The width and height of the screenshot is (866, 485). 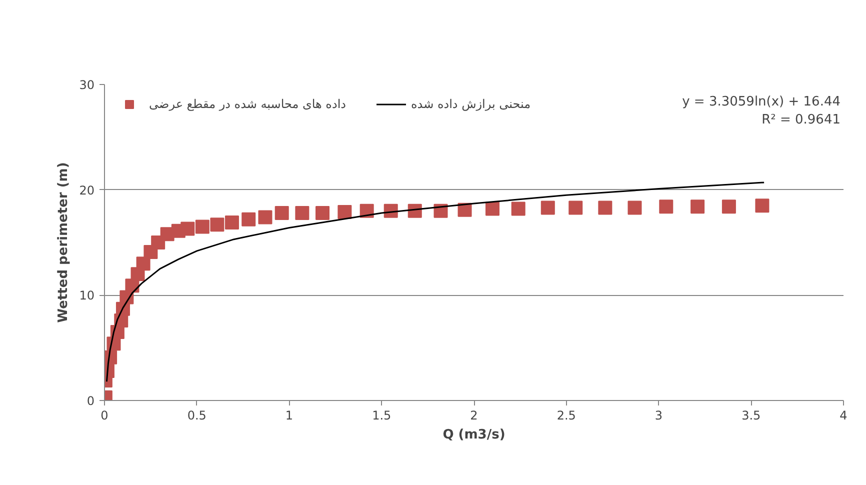 What do you see at coordinates (474, 435) in the screenshot?
I see `x-axis-title: Q (m3/s)` at bounding box center [474, 435].